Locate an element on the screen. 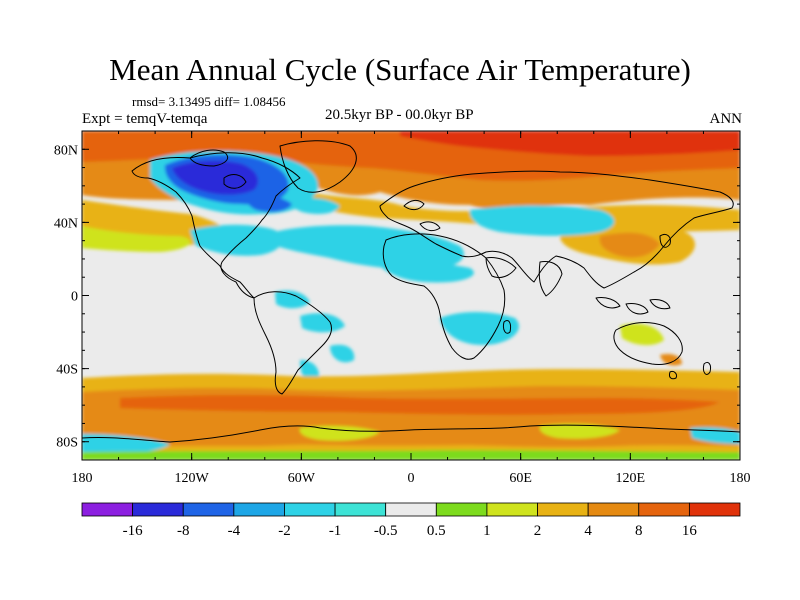  colorbar-label: 16 is located at coordinates (690, 531).